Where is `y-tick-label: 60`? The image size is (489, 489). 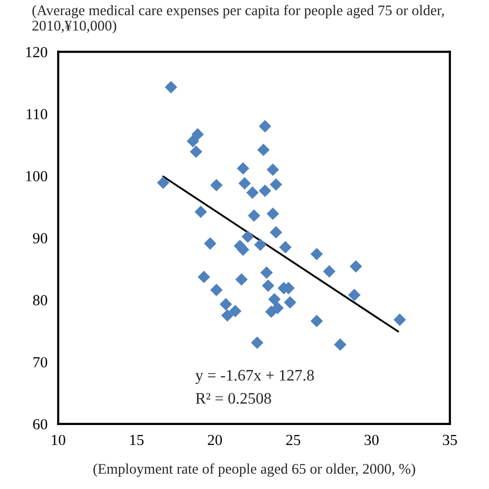
y-tick-label: 60 is located at coordinates (40, 424).